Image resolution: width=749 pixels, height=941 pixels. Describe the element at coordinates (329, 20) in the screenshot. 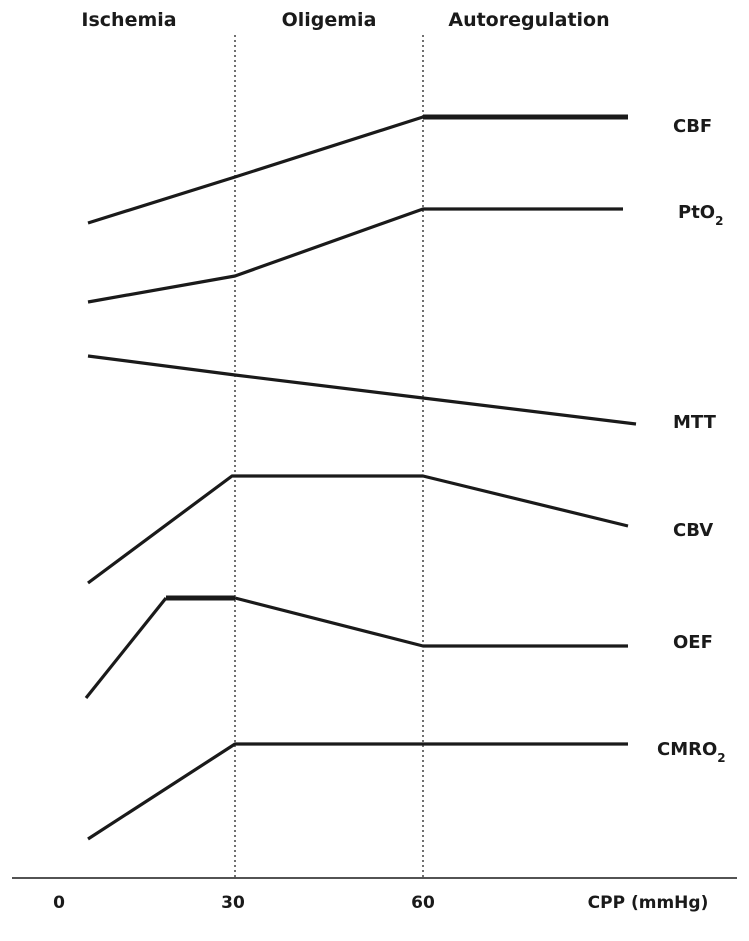

I see `zone-label-oligemia: Oligemia` at that location.